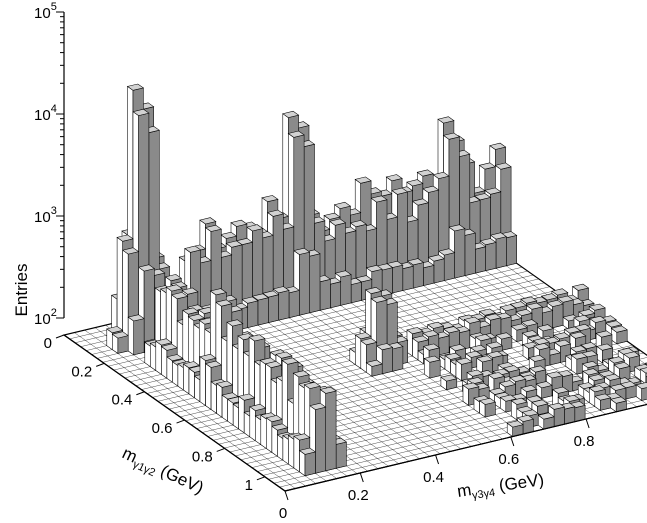 The image size is (647, 523). What do you see at coordinates (45, 113) in the screenshot?
I see `z-tick-label: 10⁴` at bounding box center [45, 113].